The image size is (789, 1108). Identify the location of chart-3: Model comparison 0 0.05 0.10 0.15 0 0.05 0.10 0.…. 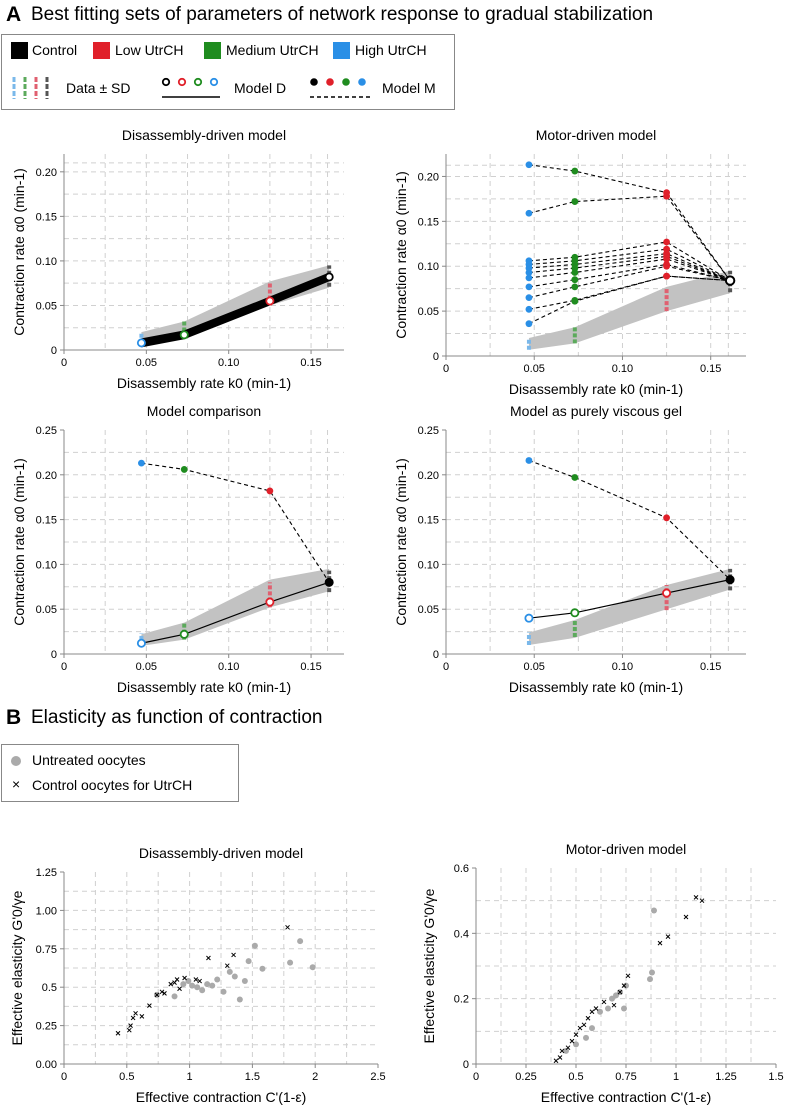
(177, 549).